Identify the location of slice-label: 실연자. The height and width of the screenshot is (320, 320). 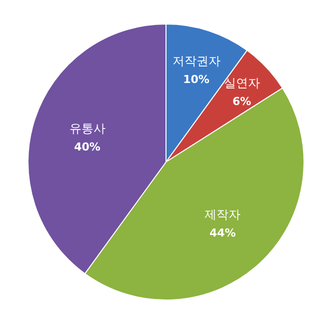
(242, 83).